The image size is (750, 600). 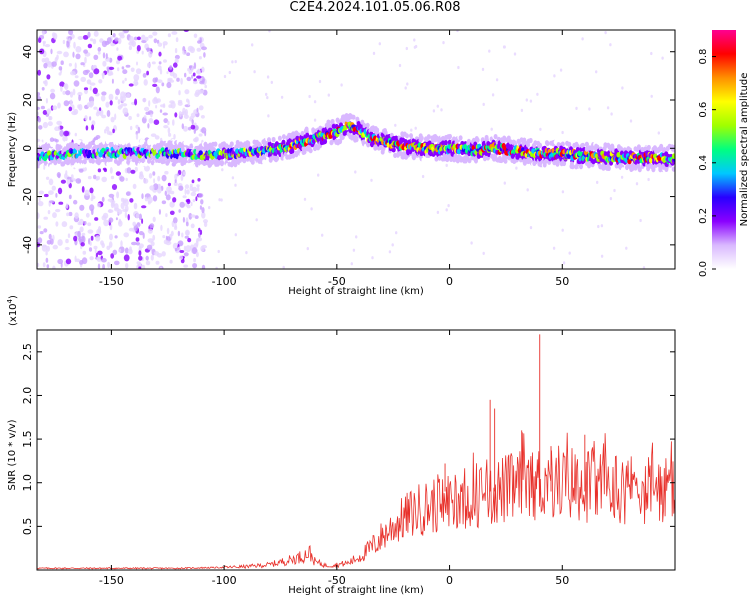 I want to click on colorbar-tick-label: 0.6, so click(x=703, y=110).